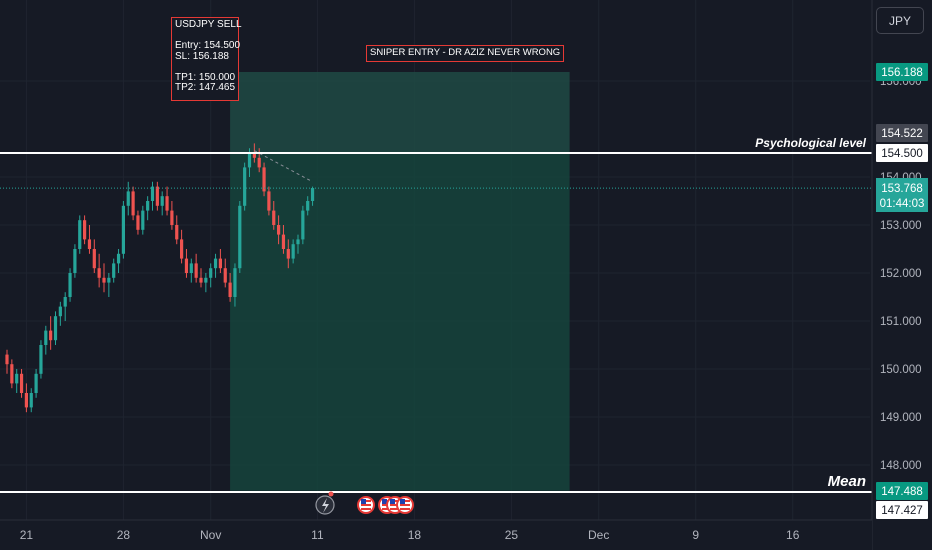 The height and width of the screenshot is (550, 932). Describe the element at coordinates (901, 370) in the screenshot. I see `price-tick-label: 150.000` at that location.